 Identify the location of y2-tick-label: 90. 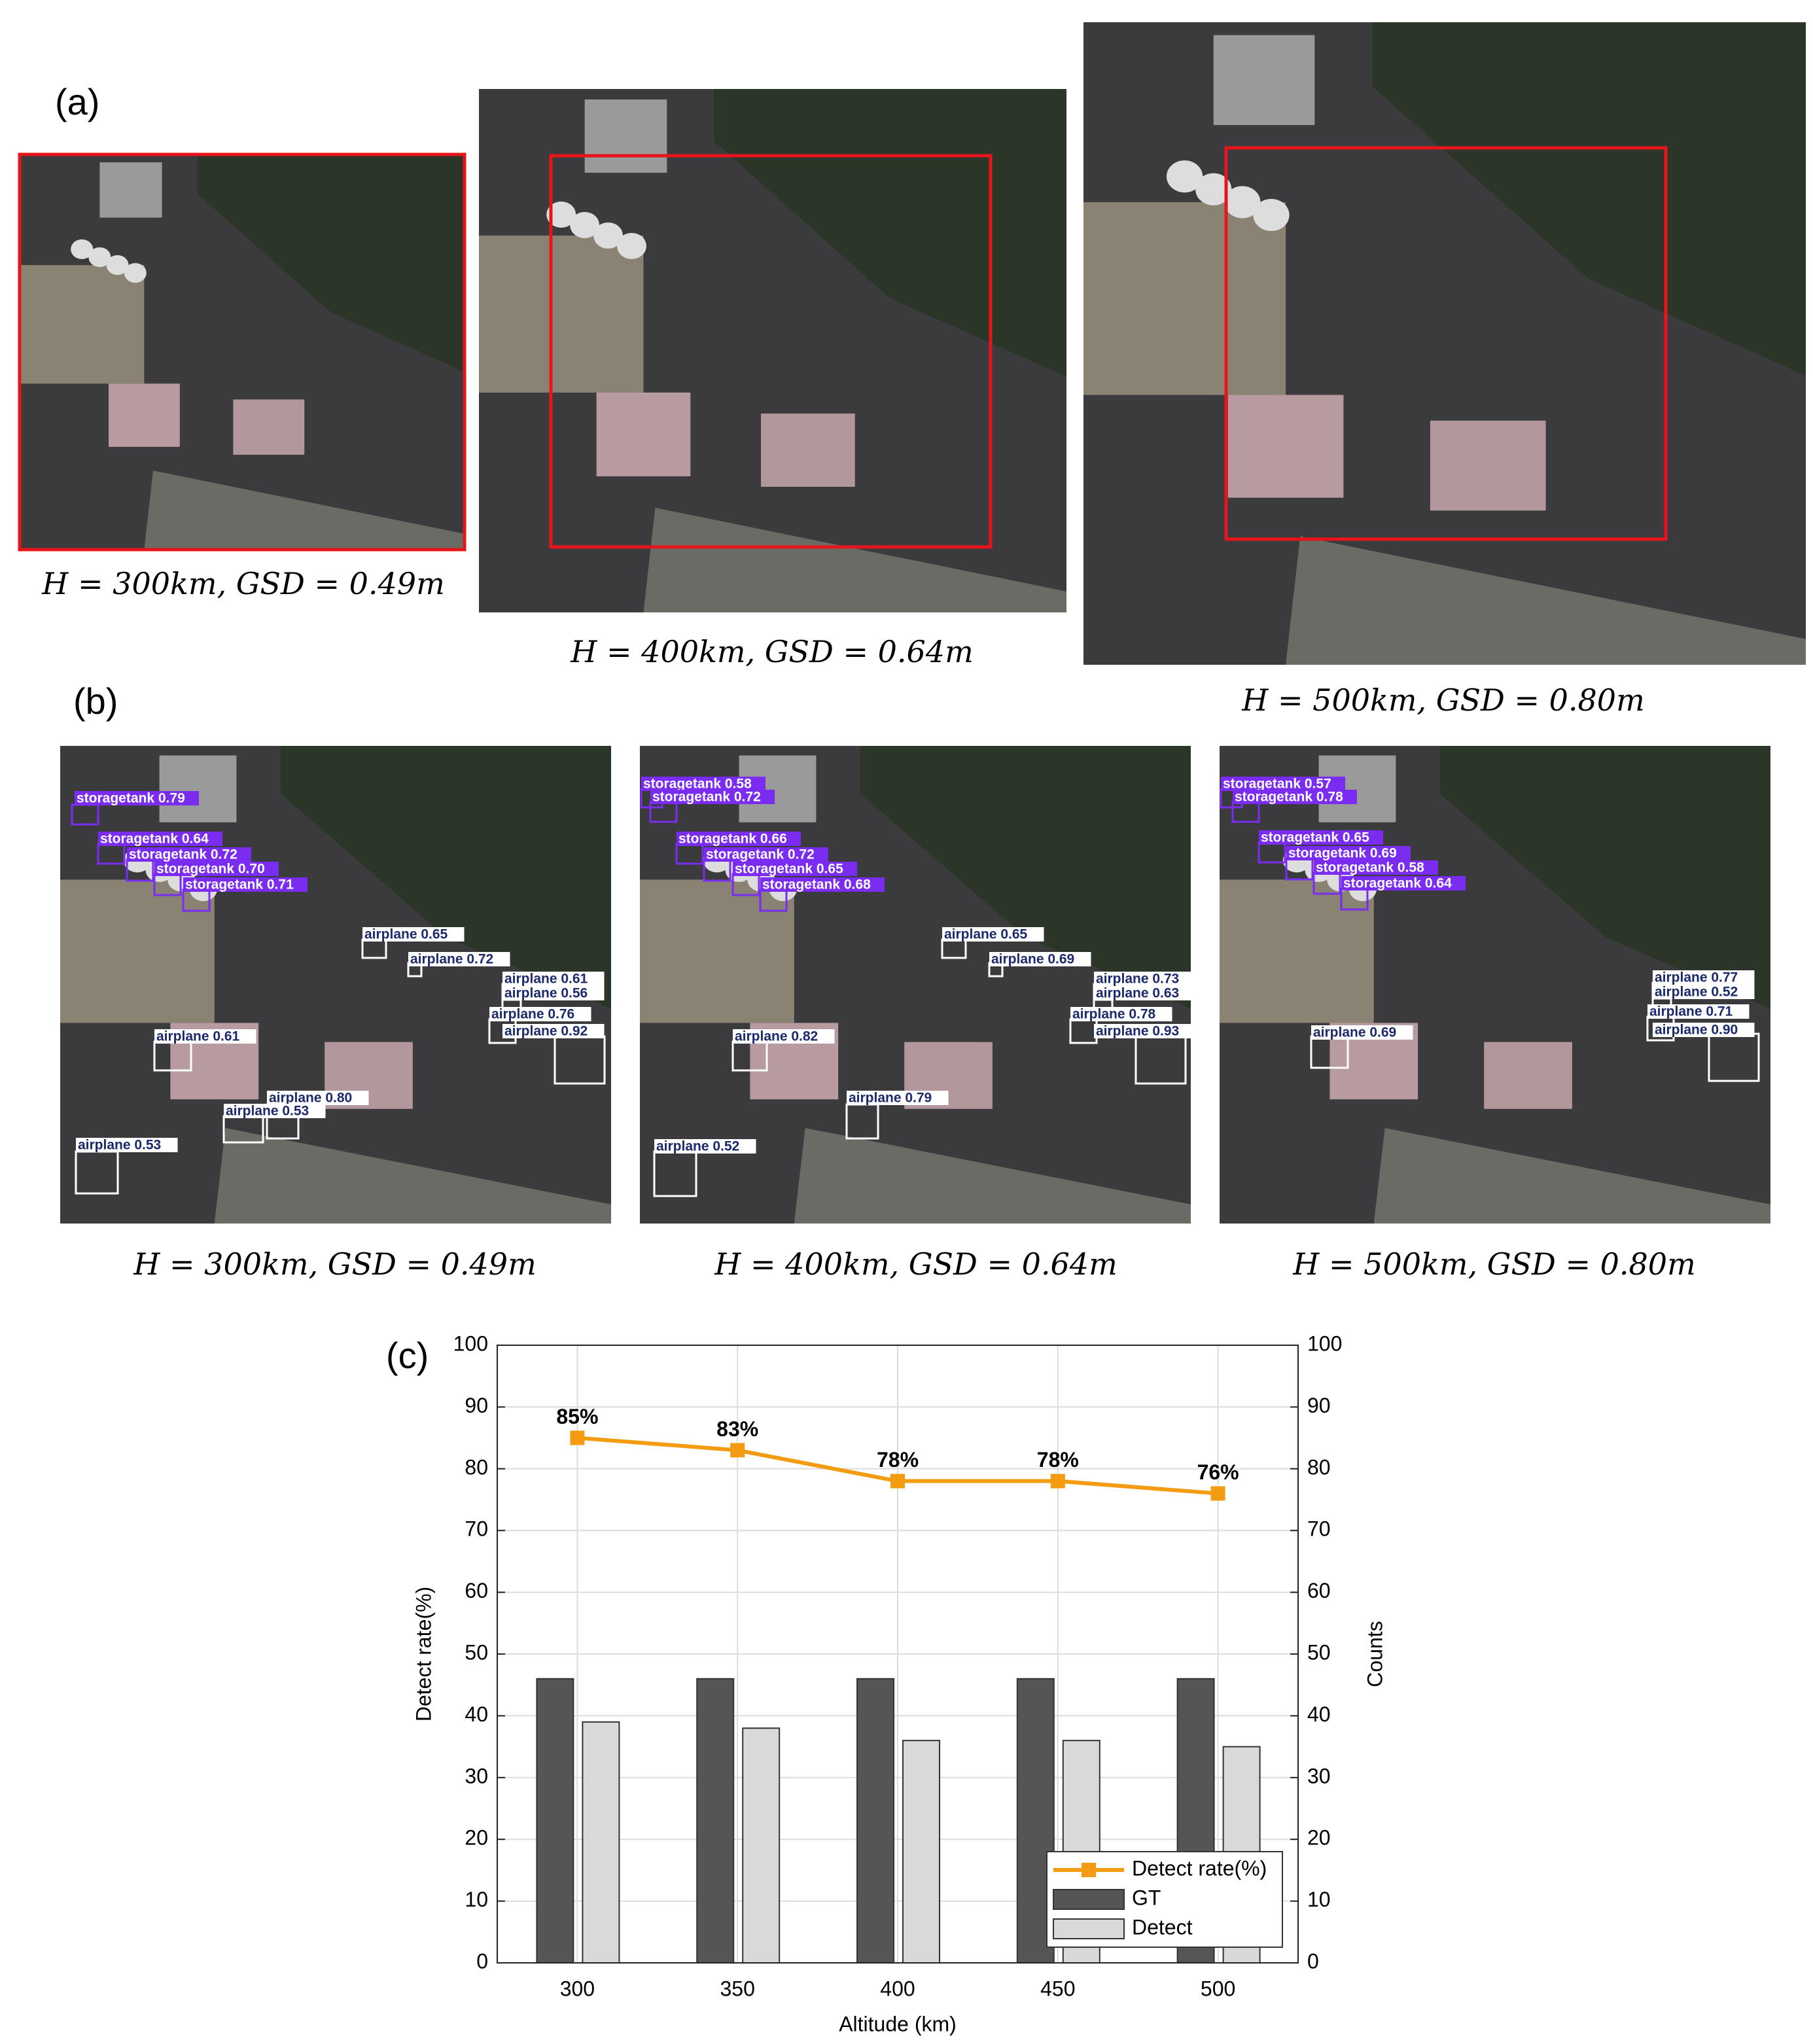
(1319, 1405).